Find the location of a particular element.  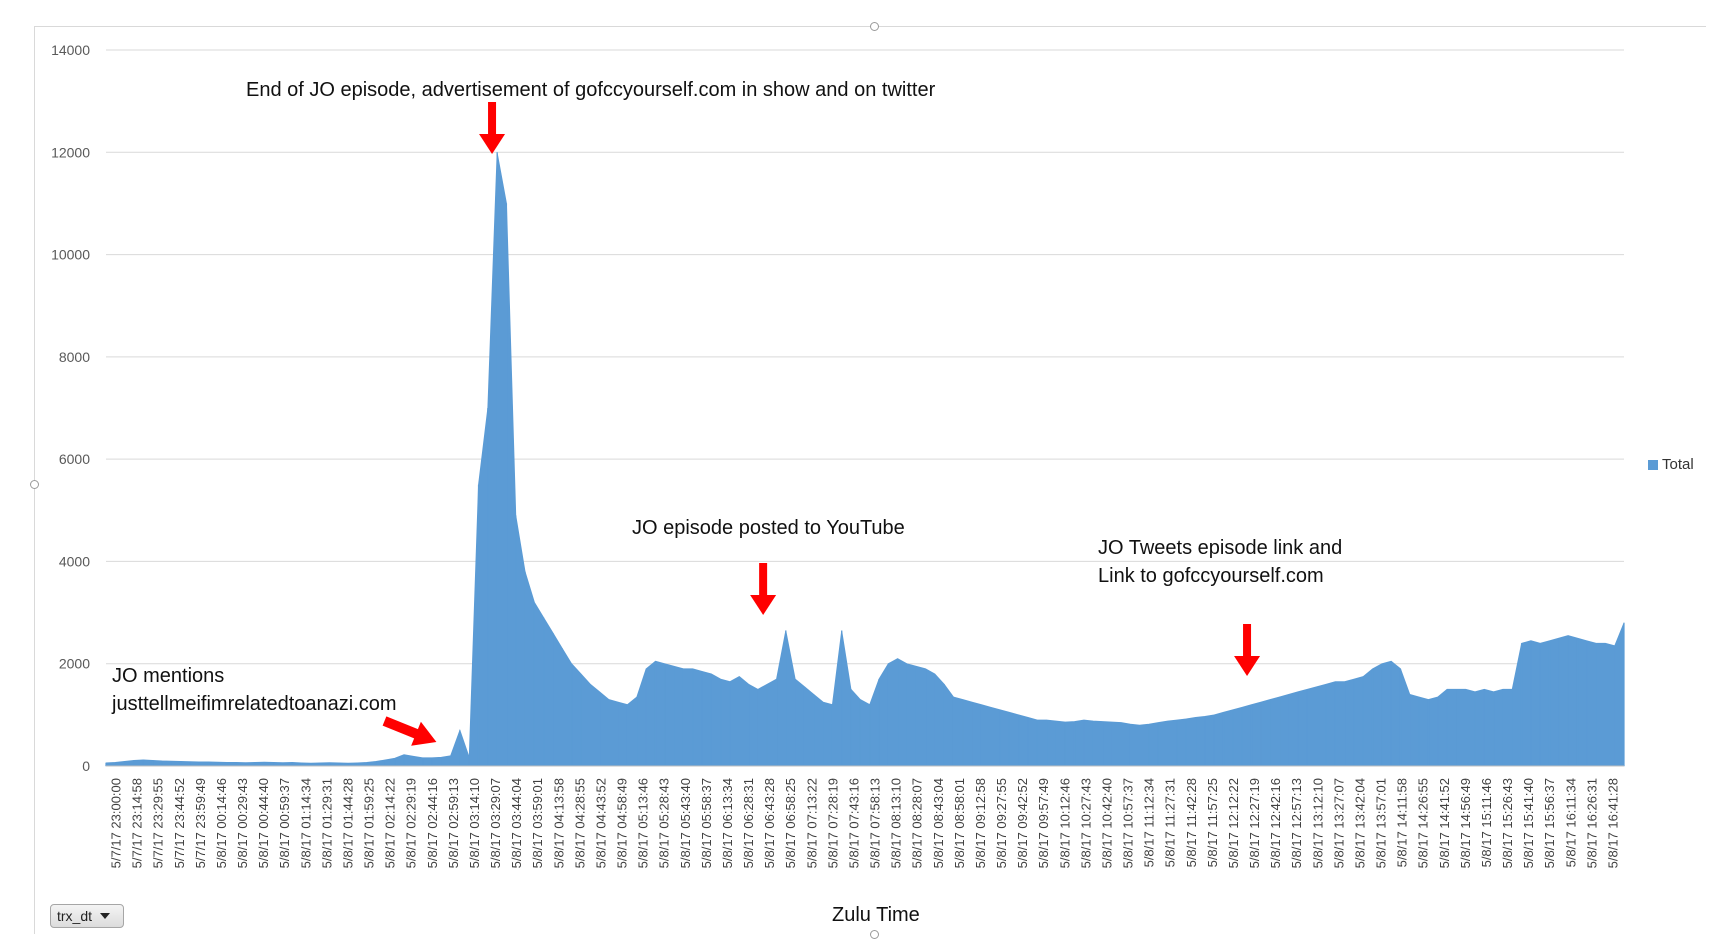

x-tick-label: 5/8/17 08:58:01 is located at coordinates (959, 823).